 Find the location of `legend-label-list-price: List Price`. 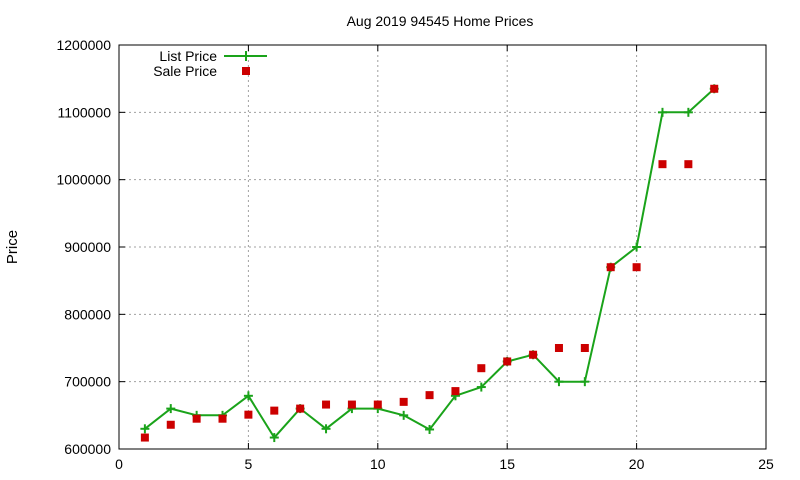

legend-label-list-price: List Price is located at coordinates (188, 56).